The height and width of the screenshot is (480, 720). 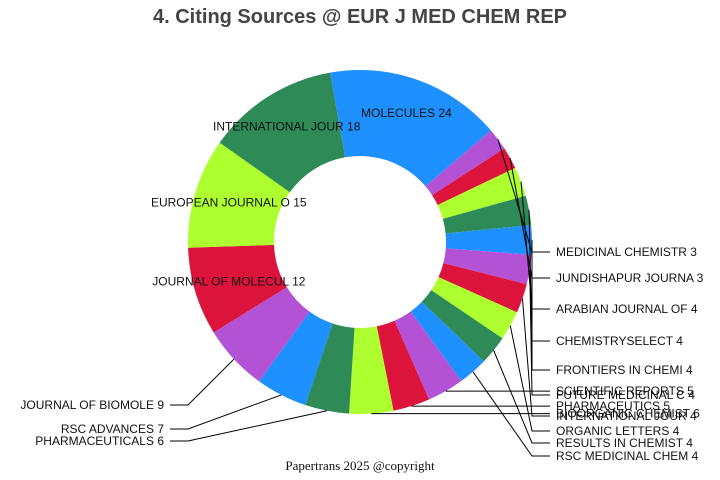 What do you see at coordinates (626, 252) in the screenshot?
I see `slice-label: MEDICINAL CHEMISTR 3` at bounding box center [626, 252].